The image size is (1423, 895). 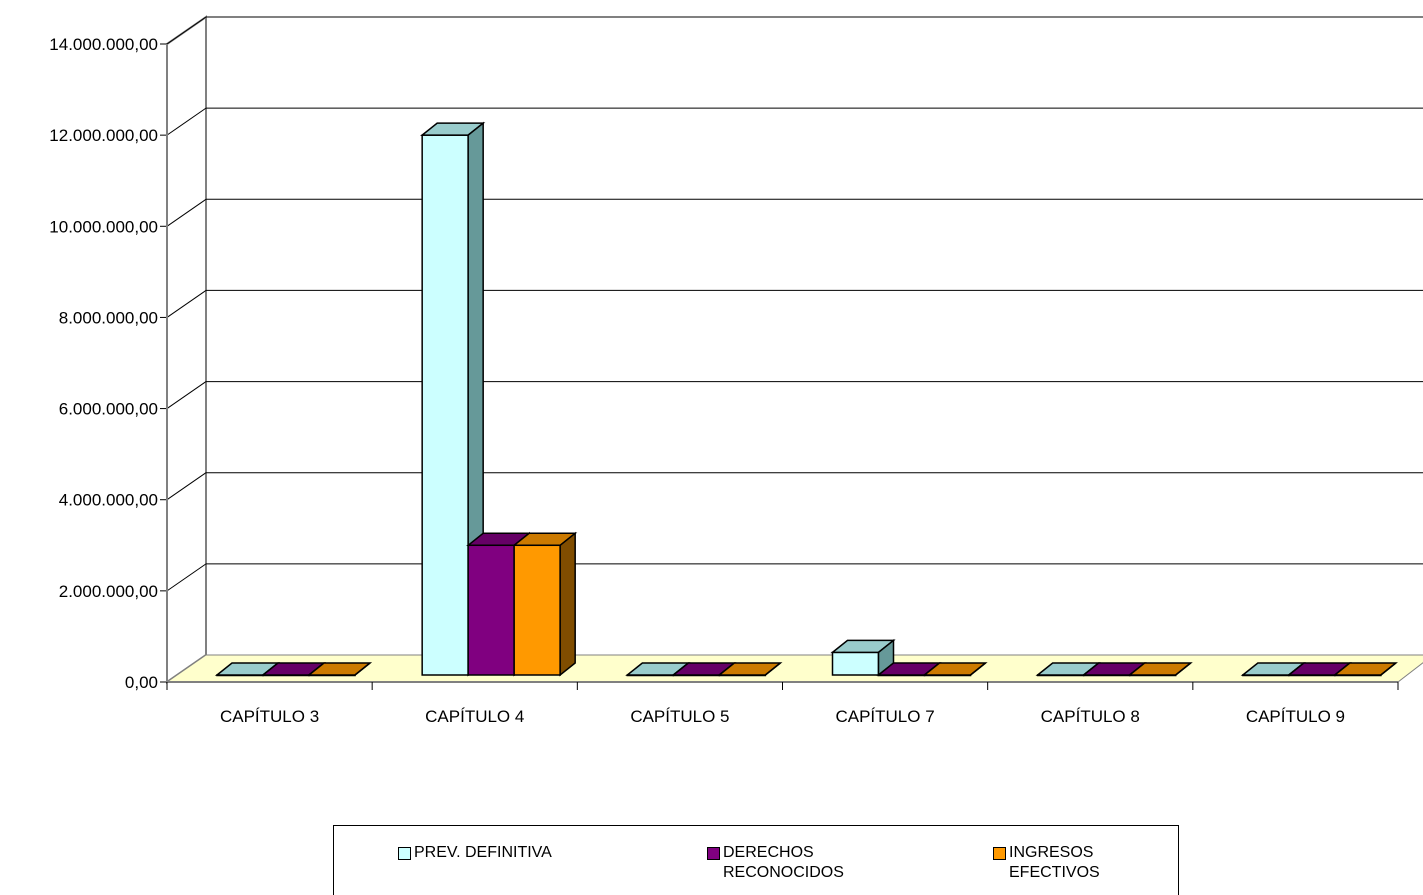 What do you see at coordinates (103, 226) in the screenshot?
I see `y-tick-label: 10.000.000,00` at bounding box center [103, 226].